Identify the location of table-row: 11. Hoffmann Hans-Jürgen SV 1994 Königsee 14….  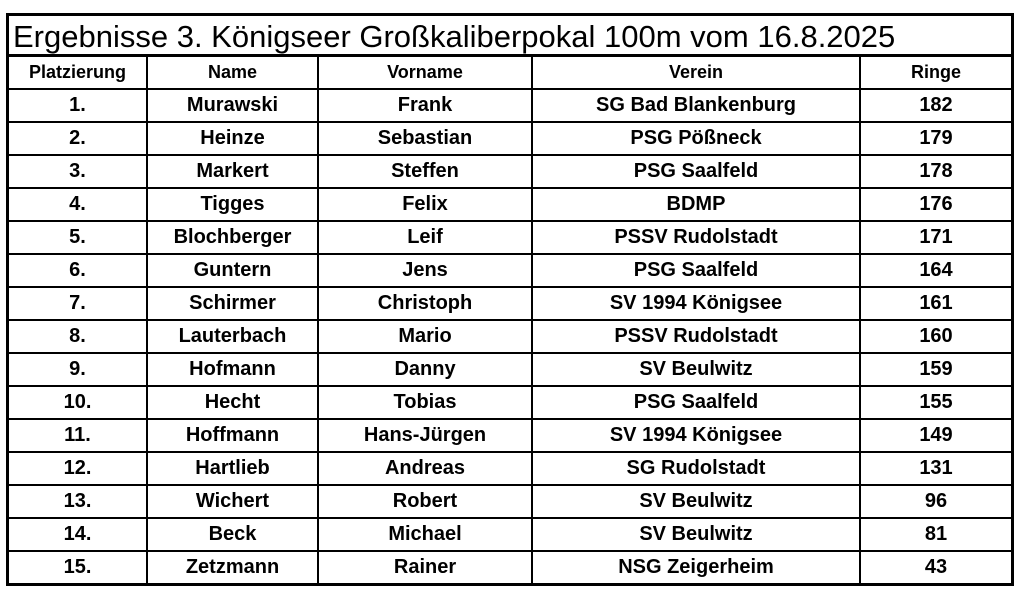
(510, 436).